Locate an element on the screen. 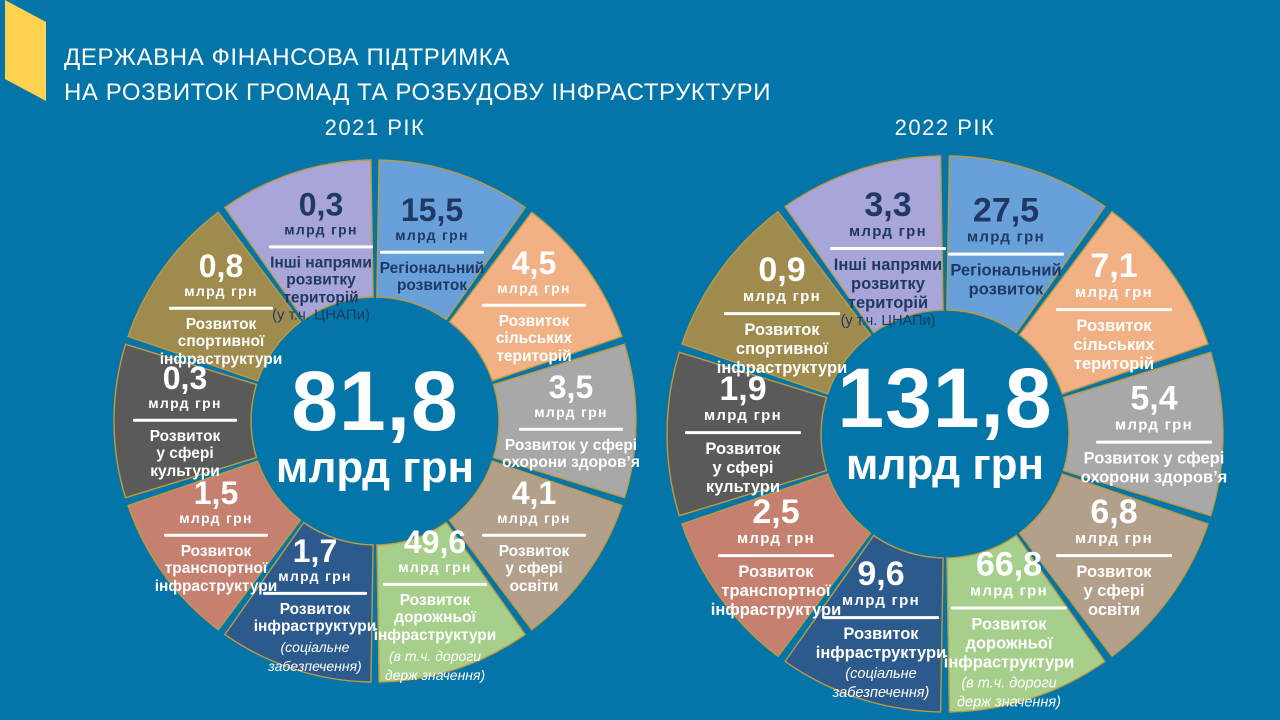 The height and width of the screenshot is (720, 1280). segment-label-block: 6,8 млрд грн Розвиток у сфері освіти is located at coordinates (1114, 557).